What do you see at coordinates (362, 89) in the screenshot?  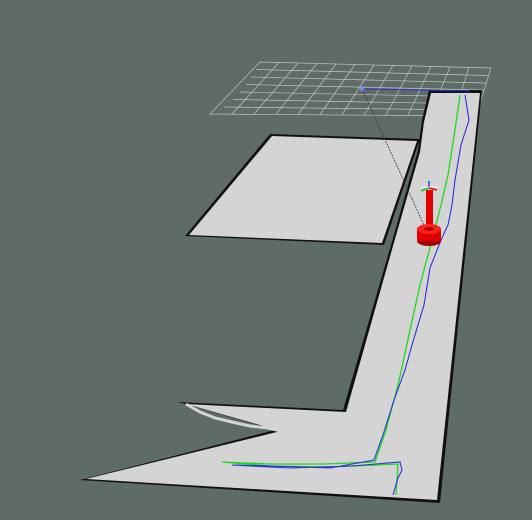 I see `grid-origin-marker` at bounding box center [362, 89].